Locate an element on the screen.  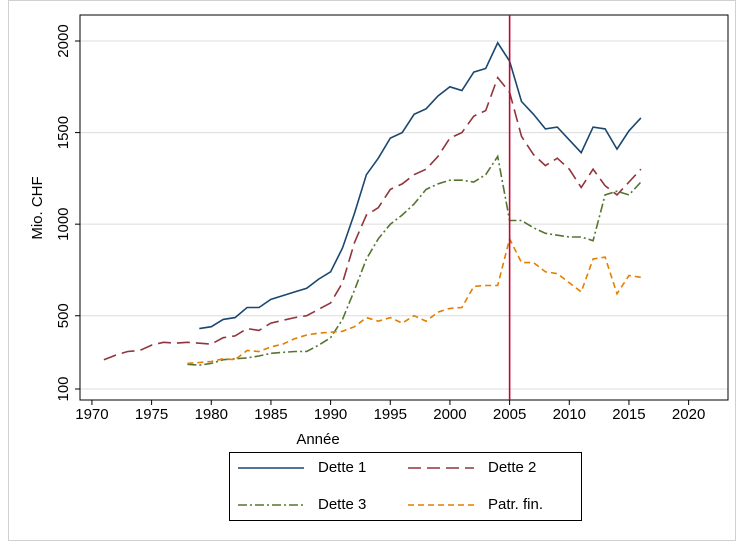
legend-label: Patr. fin. is located at coordinates (515, 504).